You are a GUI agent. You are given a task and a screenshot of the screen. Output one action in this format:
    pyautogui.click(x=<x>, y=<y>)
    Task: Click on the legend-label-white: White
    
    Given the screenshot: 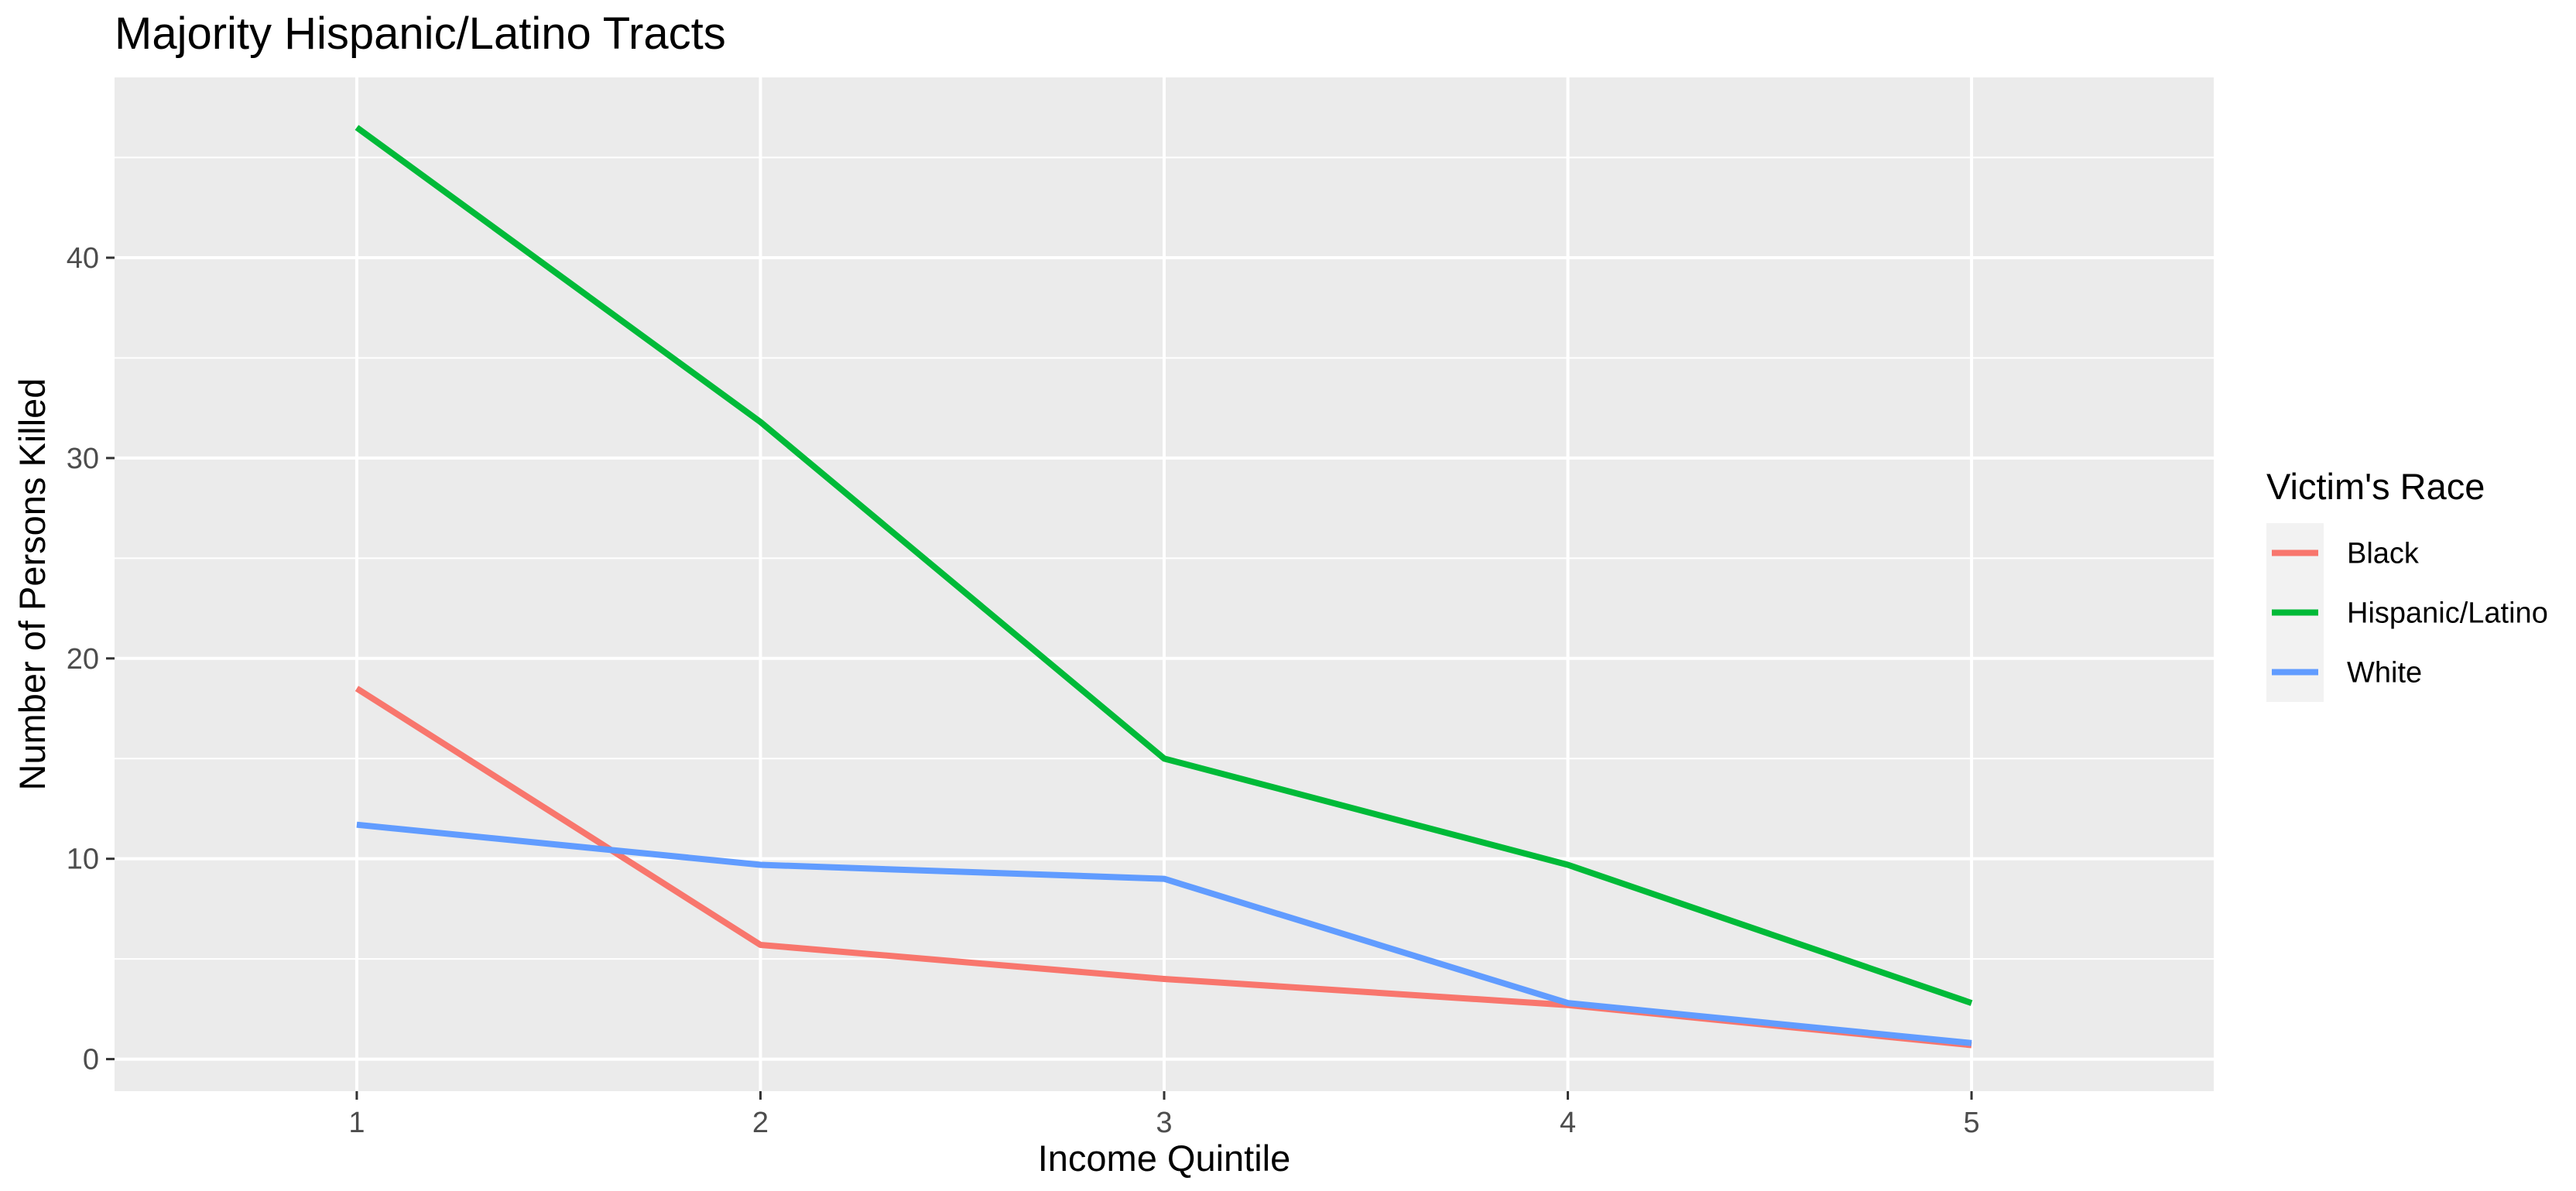 What is the action you would take?
    pyautogui.click(x=2384, y=674)
    